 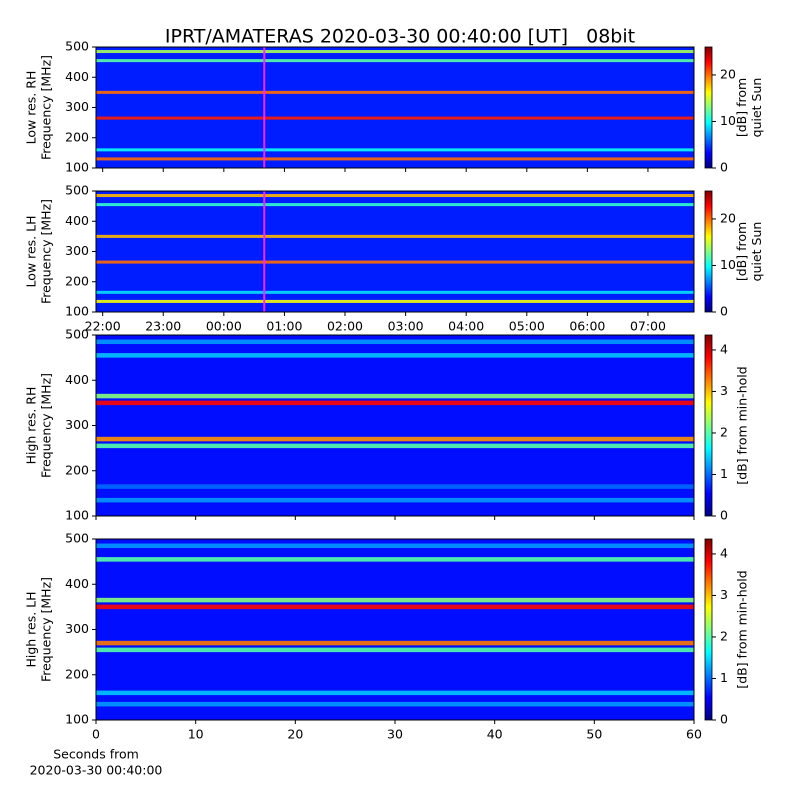 What do you see at coordinates (694, 734) in the screenshot?
I see `x-tick-label: 60` at bounding box center [694, 734].